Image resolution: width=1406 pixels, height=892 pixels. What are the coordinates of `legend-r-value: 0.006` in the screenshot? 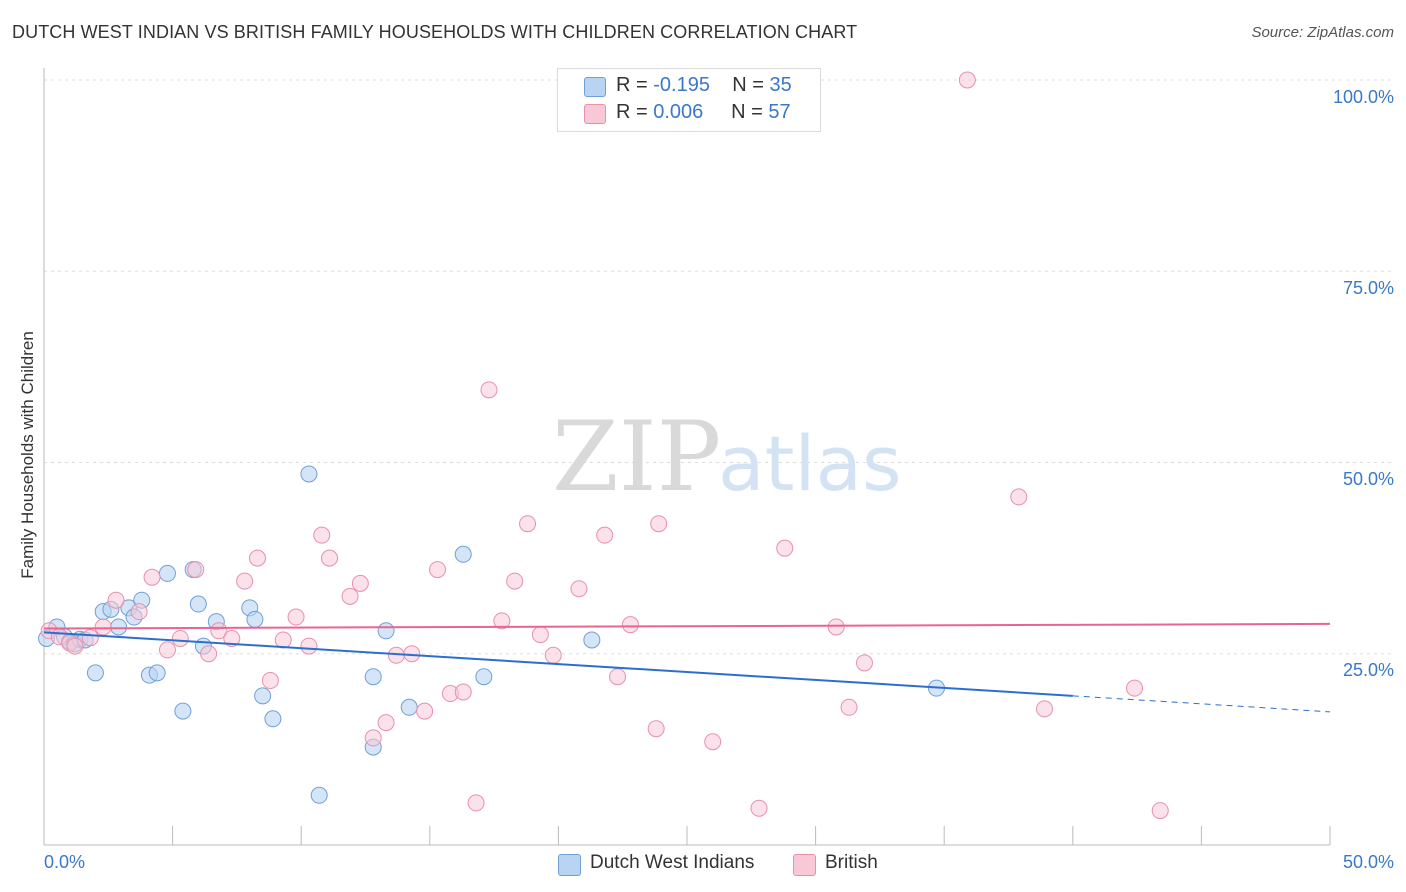 It's located at (678, 112).